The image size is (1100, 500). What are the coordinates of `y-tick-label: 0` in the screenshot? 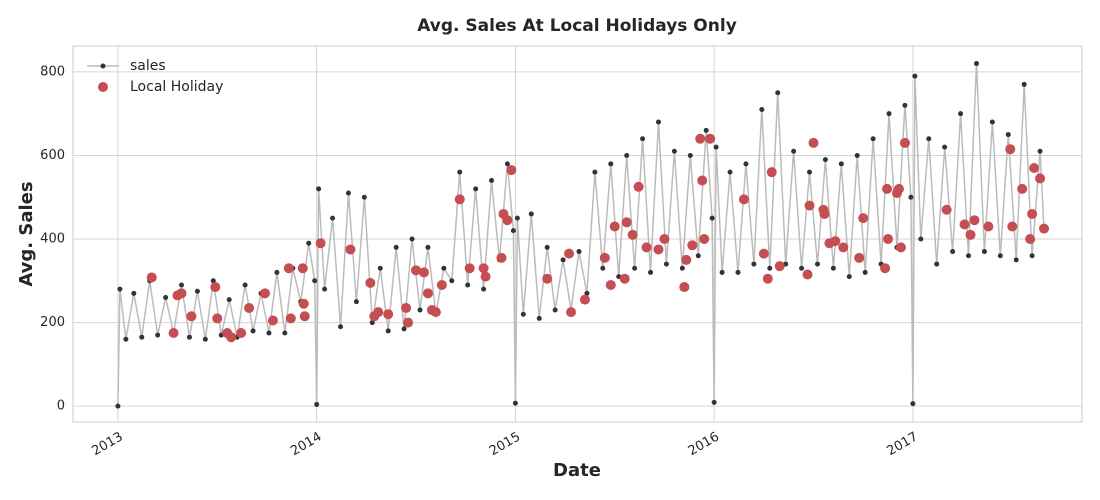 It's located at (61, 406).